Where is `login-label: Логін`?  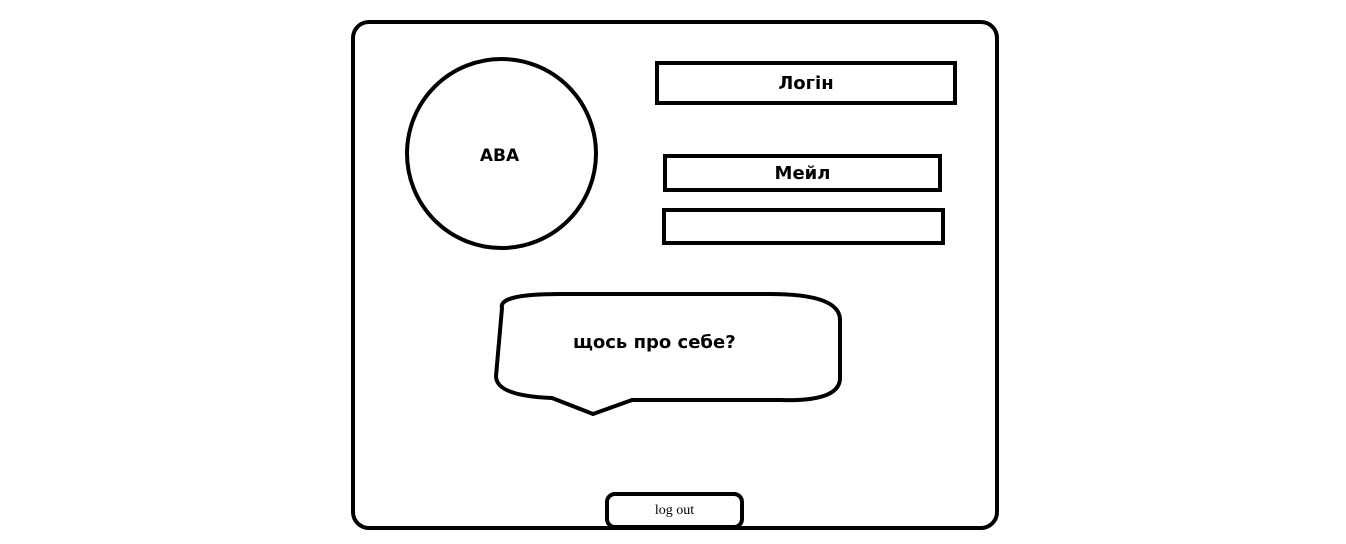
login-label: Логін is located at coordinates (806, 83).